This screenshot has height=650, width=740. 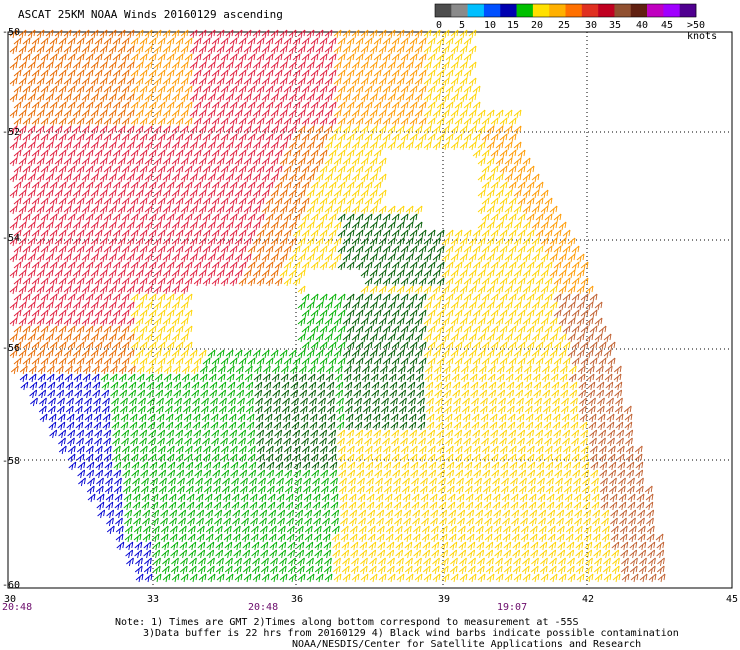 What do you see at coordinates (642, 25) in the screenshot?
I see `legend-label: 40` at bounding box center [642, 25].